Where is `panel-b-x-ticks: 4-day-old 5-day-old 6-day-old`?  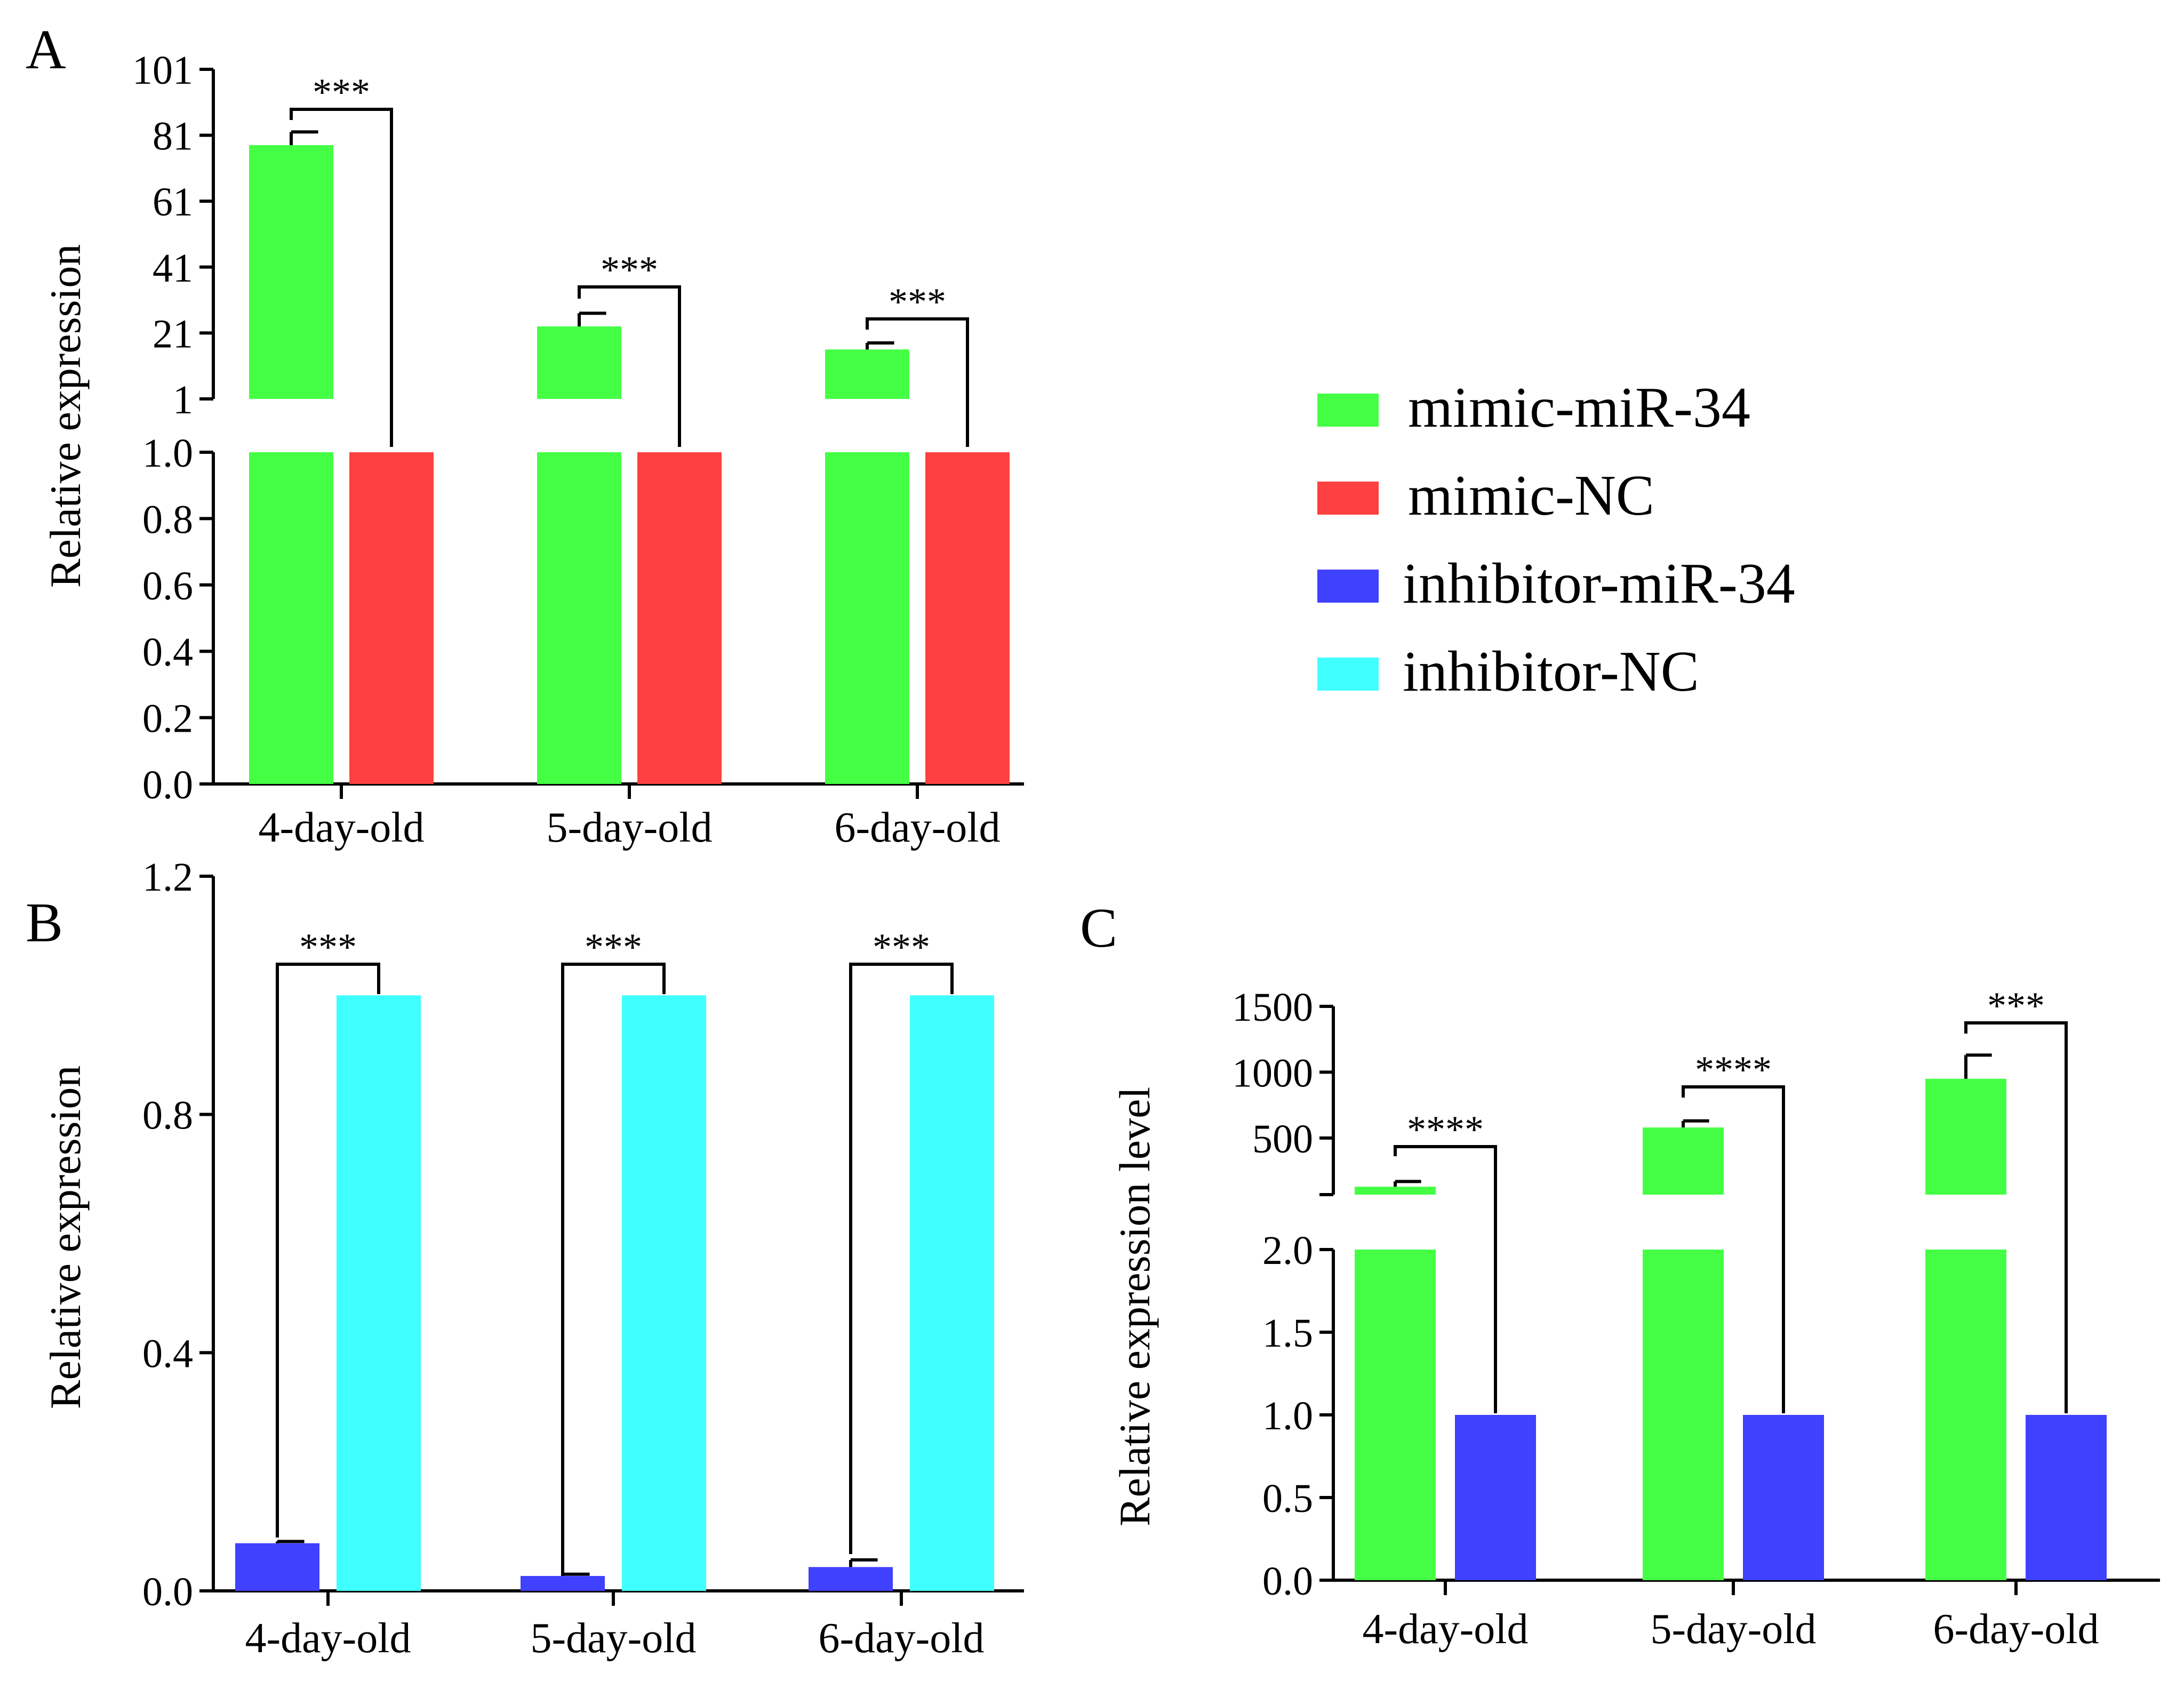
panel-b-x-ticks: 4-day-old 5-day-old 6-day-old is located at coordinates (615, 1626).